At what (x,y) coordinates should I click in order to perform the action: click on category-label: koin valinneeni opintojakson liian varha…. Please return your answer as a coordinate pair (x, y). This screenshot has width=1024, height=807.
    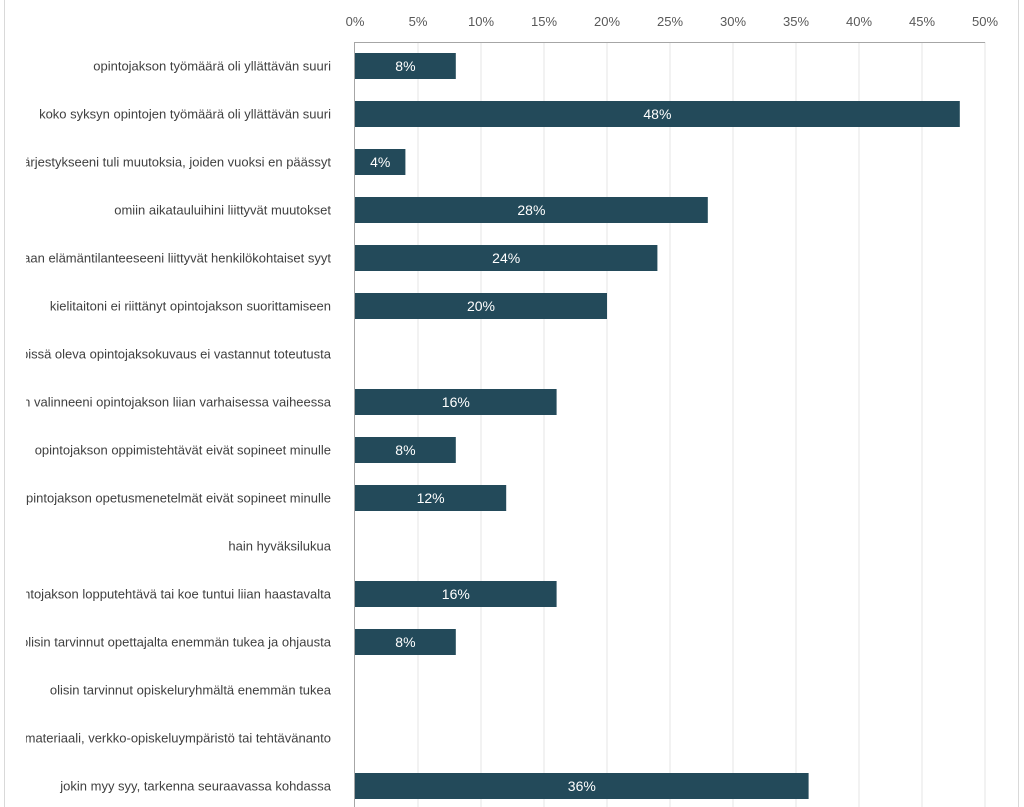
    Looking at the image, I should click on (169, 402).